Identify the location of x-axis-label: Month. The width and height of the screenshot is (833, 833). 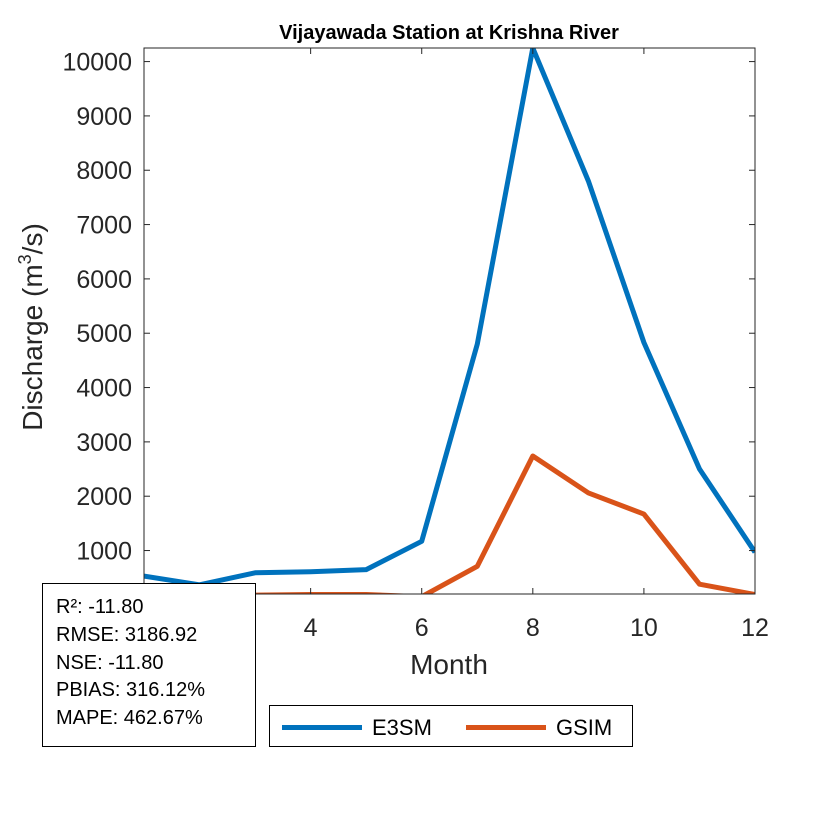
(449, 664).